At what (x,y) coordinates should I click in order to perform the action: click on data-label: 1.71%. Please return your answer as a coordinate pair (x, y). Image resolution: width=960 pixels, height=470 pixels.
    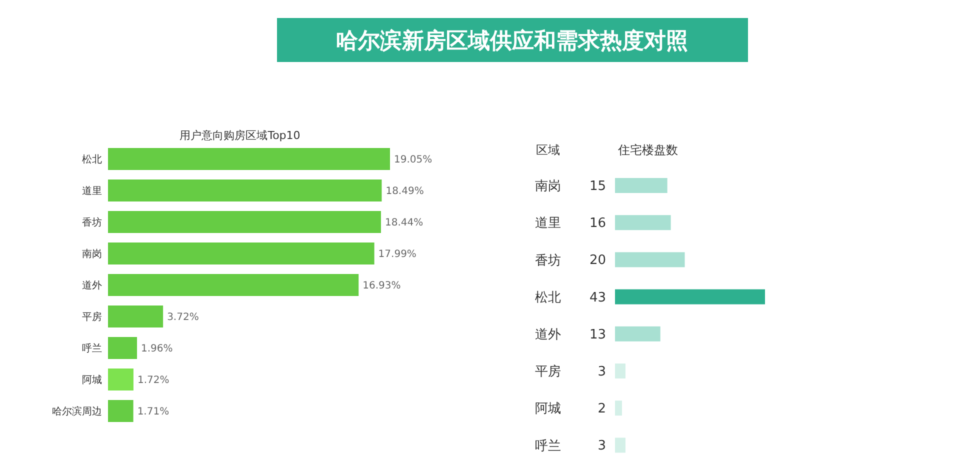
    Looking at the image, I should click on (153, 412).